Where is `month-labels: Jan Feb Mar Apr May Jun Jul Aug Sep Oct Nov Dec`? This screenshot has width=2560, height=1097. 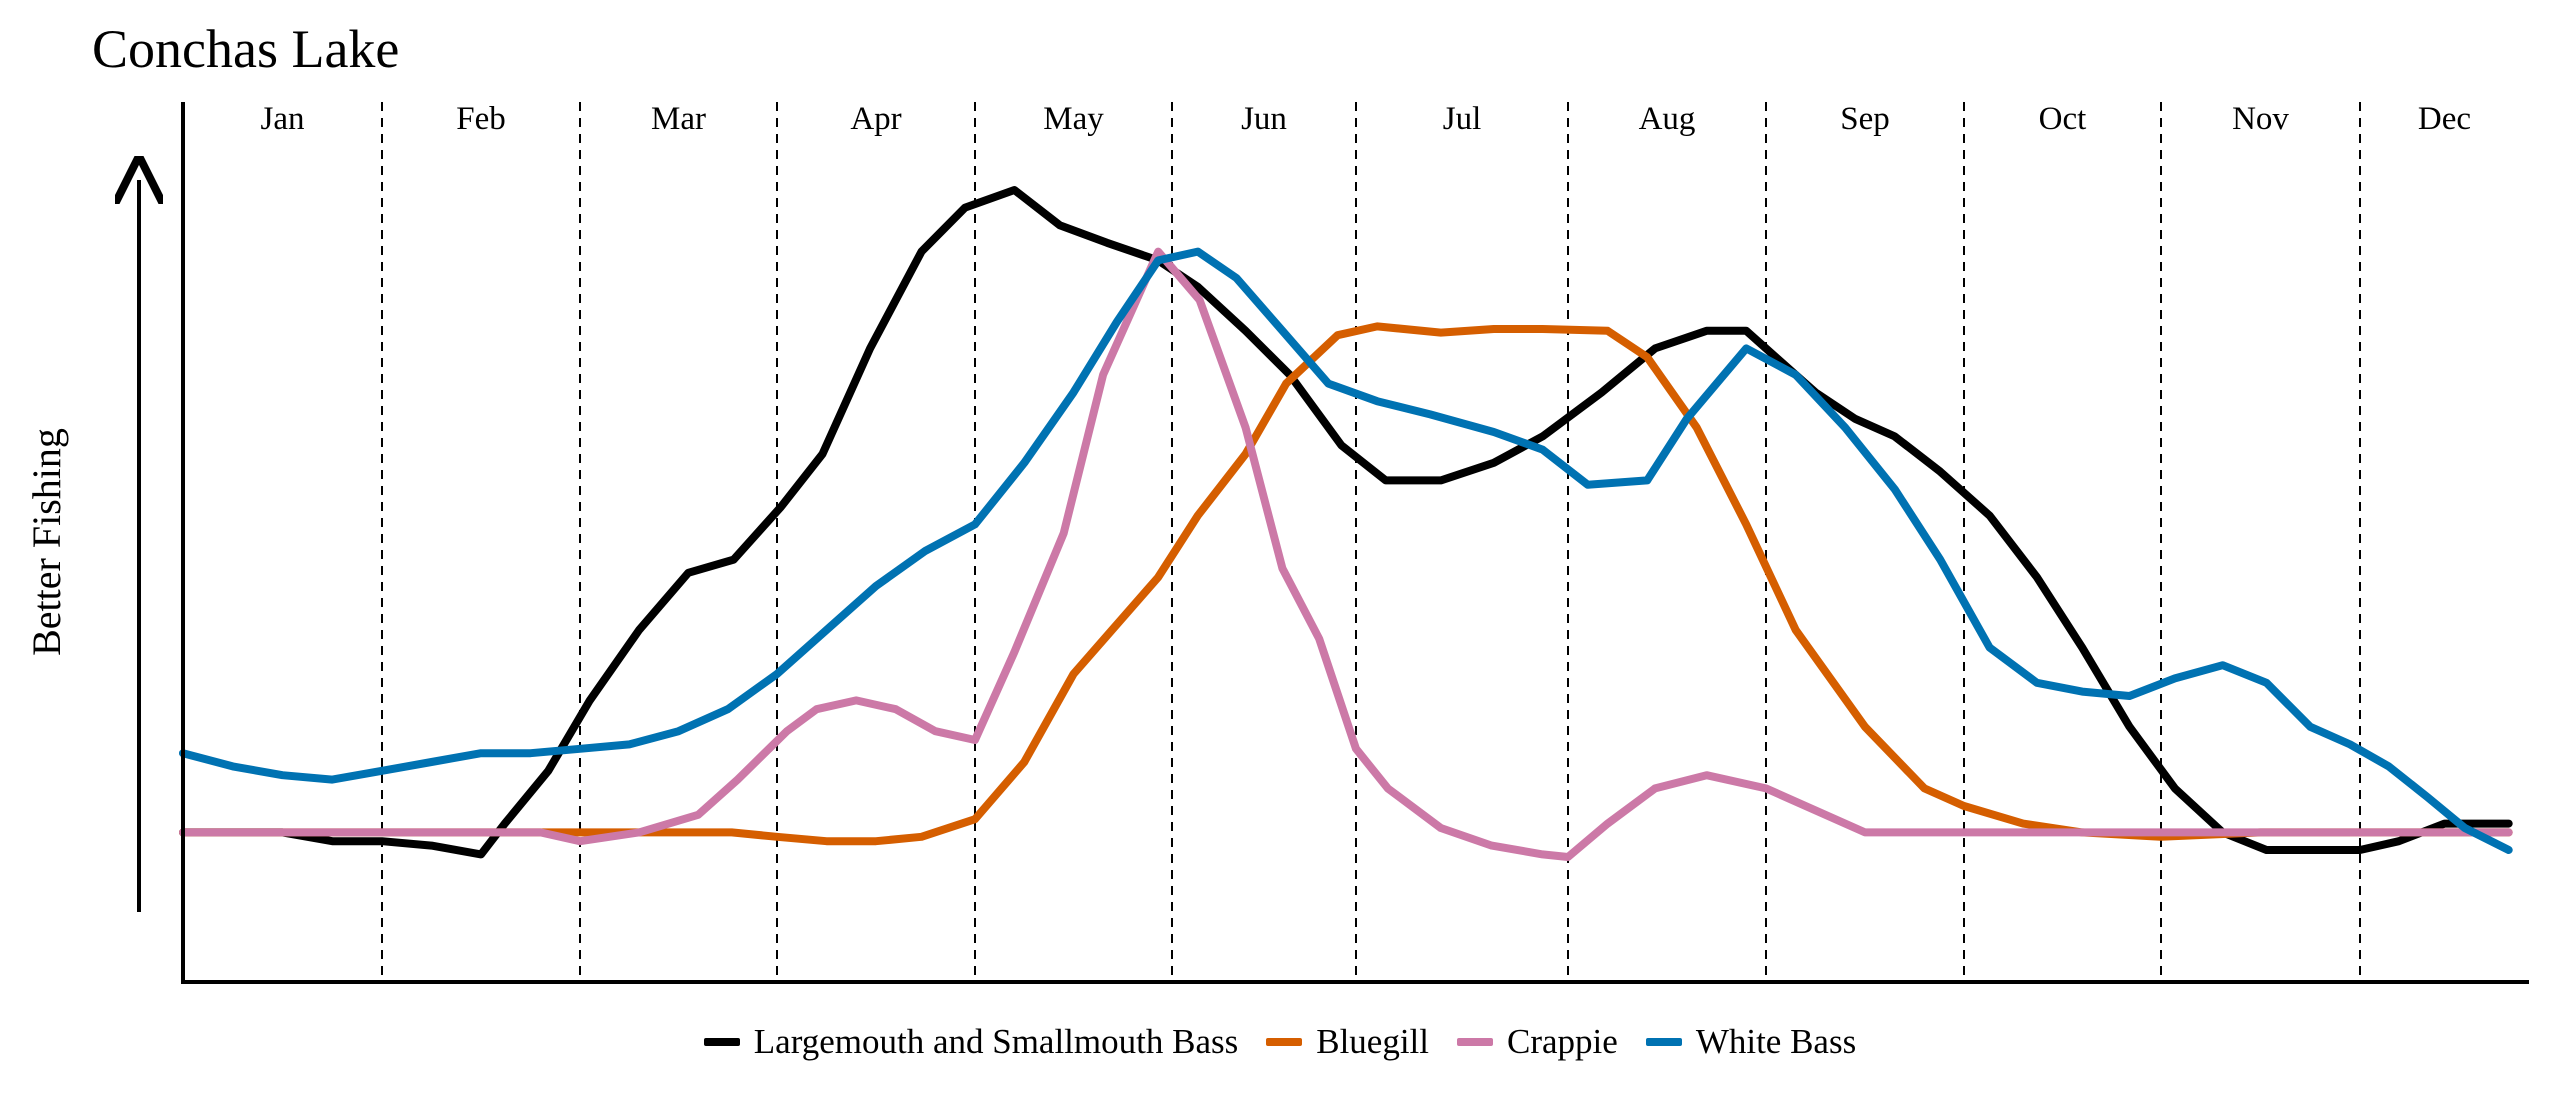
month-labels: Jan Feb Mar Apr May Jun Jul Aug Sep Oct Nov Dec is located at coordinates (1366, 119).